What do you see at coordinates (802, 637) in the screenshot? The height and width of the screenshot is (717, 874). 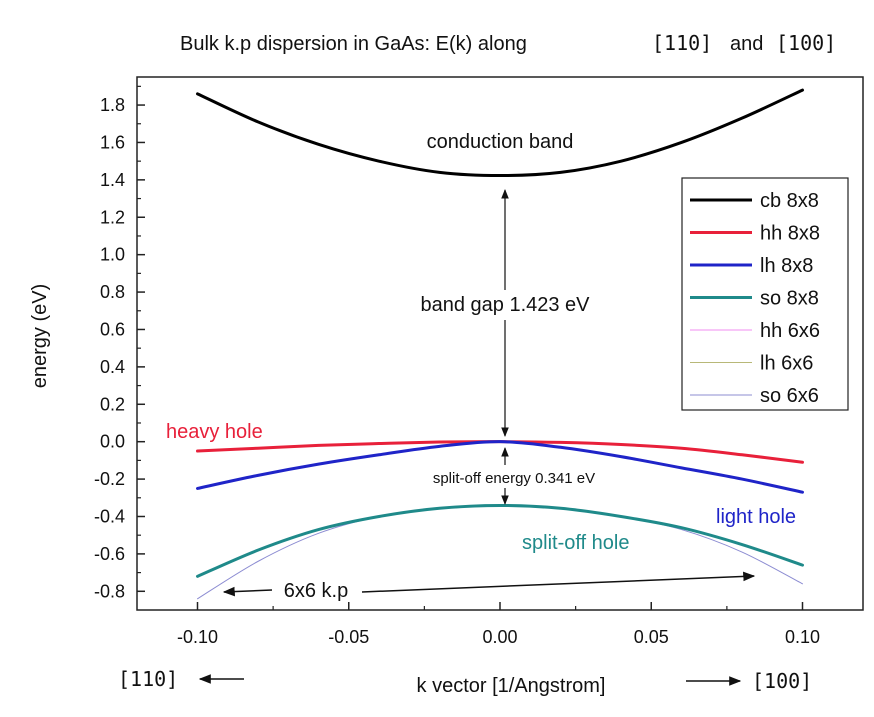 I see `x-tick-label: 0.10` at bounding box center [802, 637].